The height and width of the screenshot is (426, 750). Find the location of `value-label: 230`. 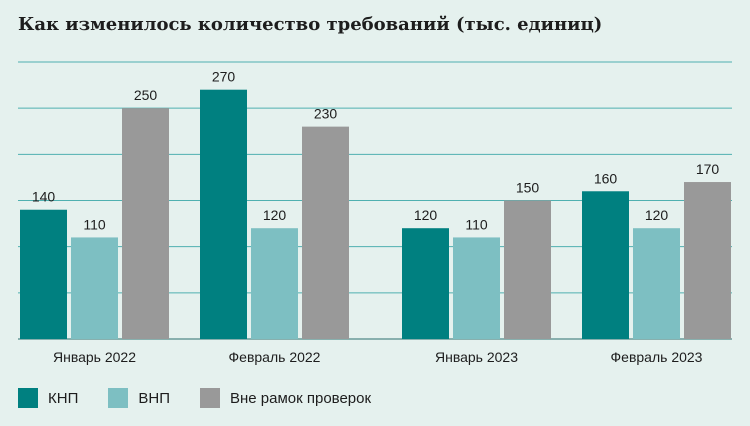

value-label: 230 is located at coordinates (326, 114).